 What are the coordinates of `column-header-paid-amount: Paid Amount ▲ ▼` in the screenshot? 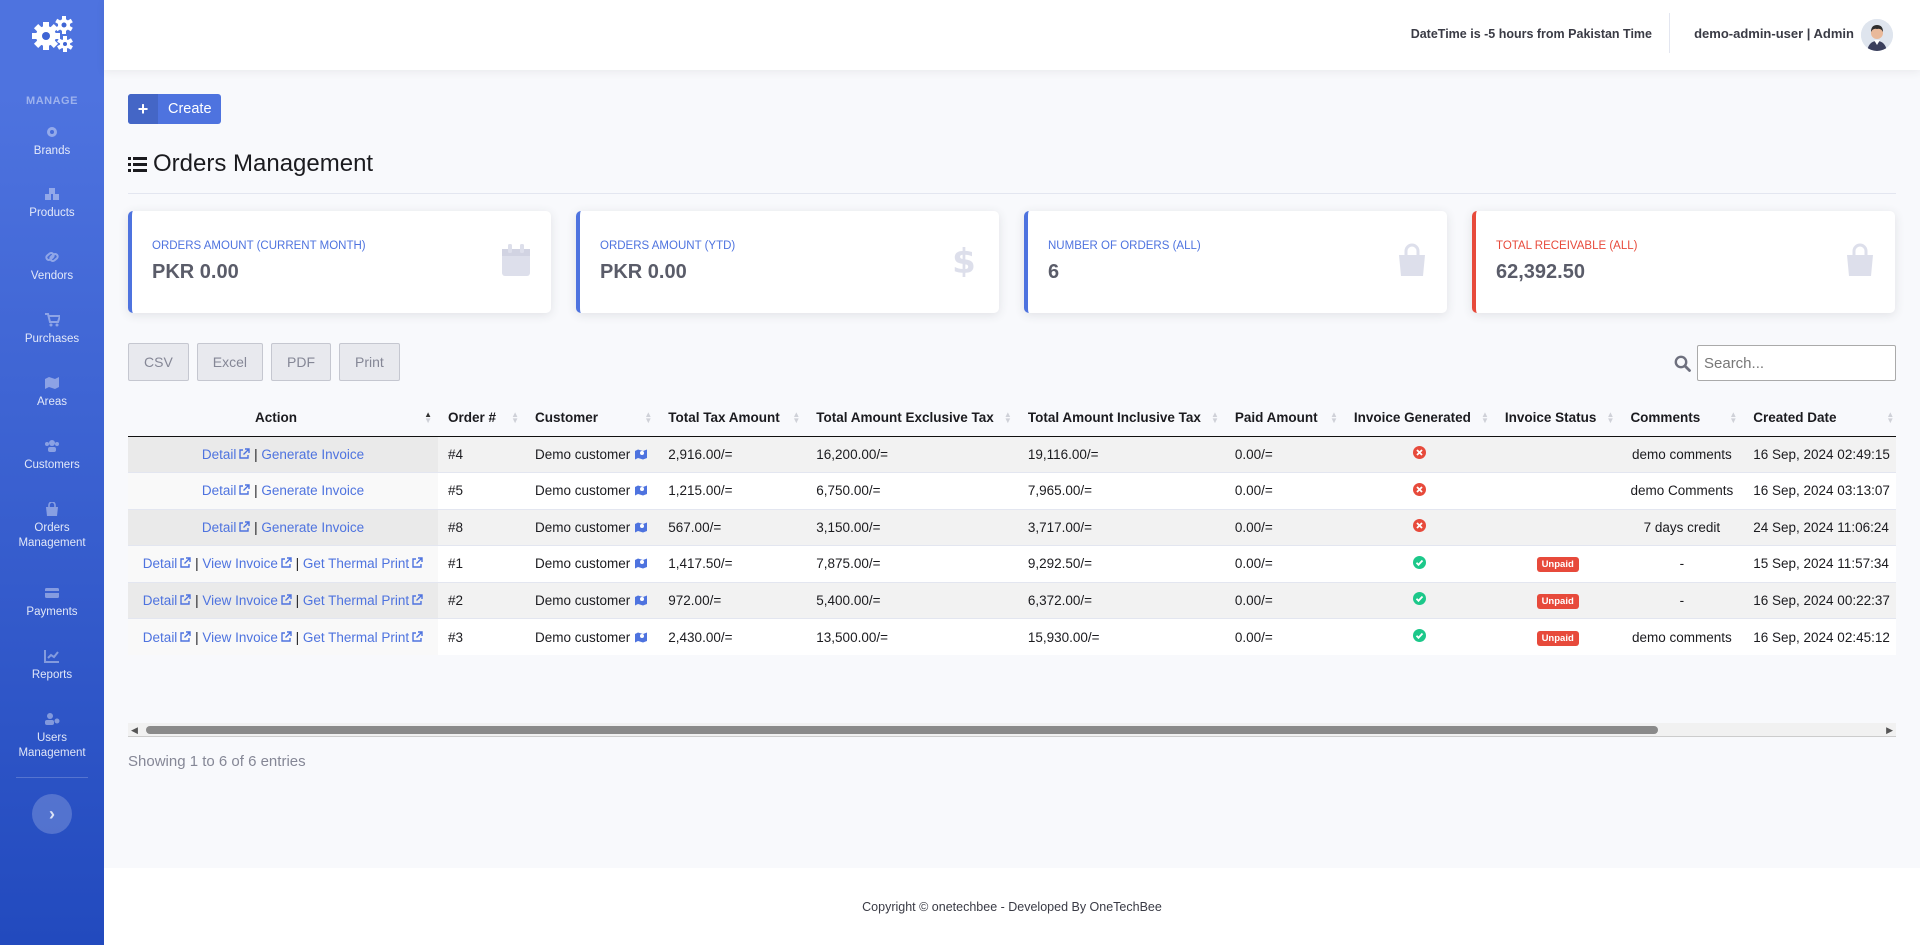 It's located at (1284, 418).